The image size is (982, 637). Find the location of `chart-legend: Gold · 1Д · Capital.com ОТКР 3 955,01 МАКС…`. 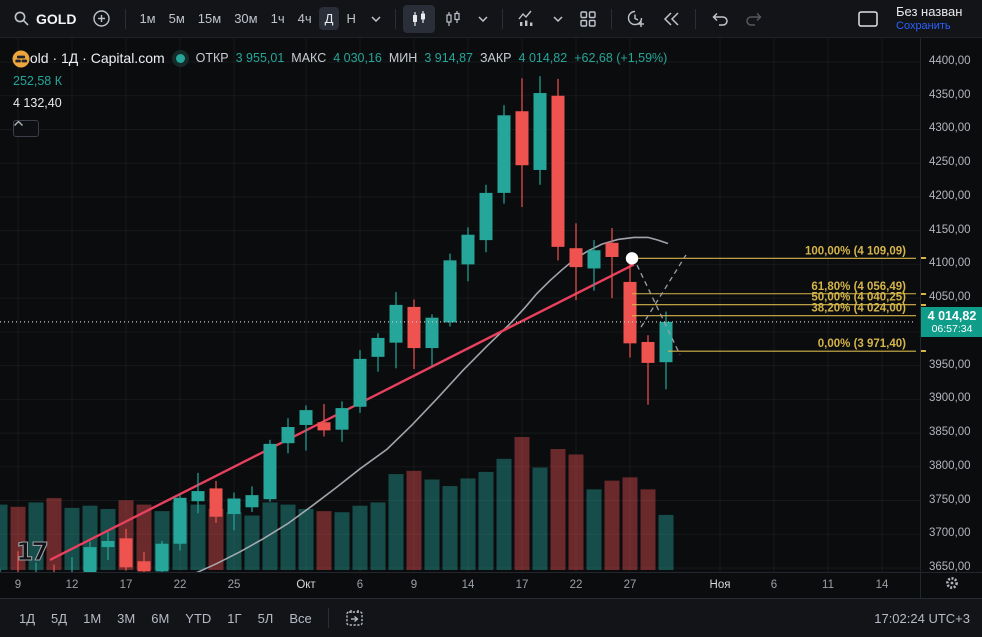

chart-legend: Gold · 1Д · Capital.com ОТКР 3 955,01 МАКС… is located at coordinates (340, 59).